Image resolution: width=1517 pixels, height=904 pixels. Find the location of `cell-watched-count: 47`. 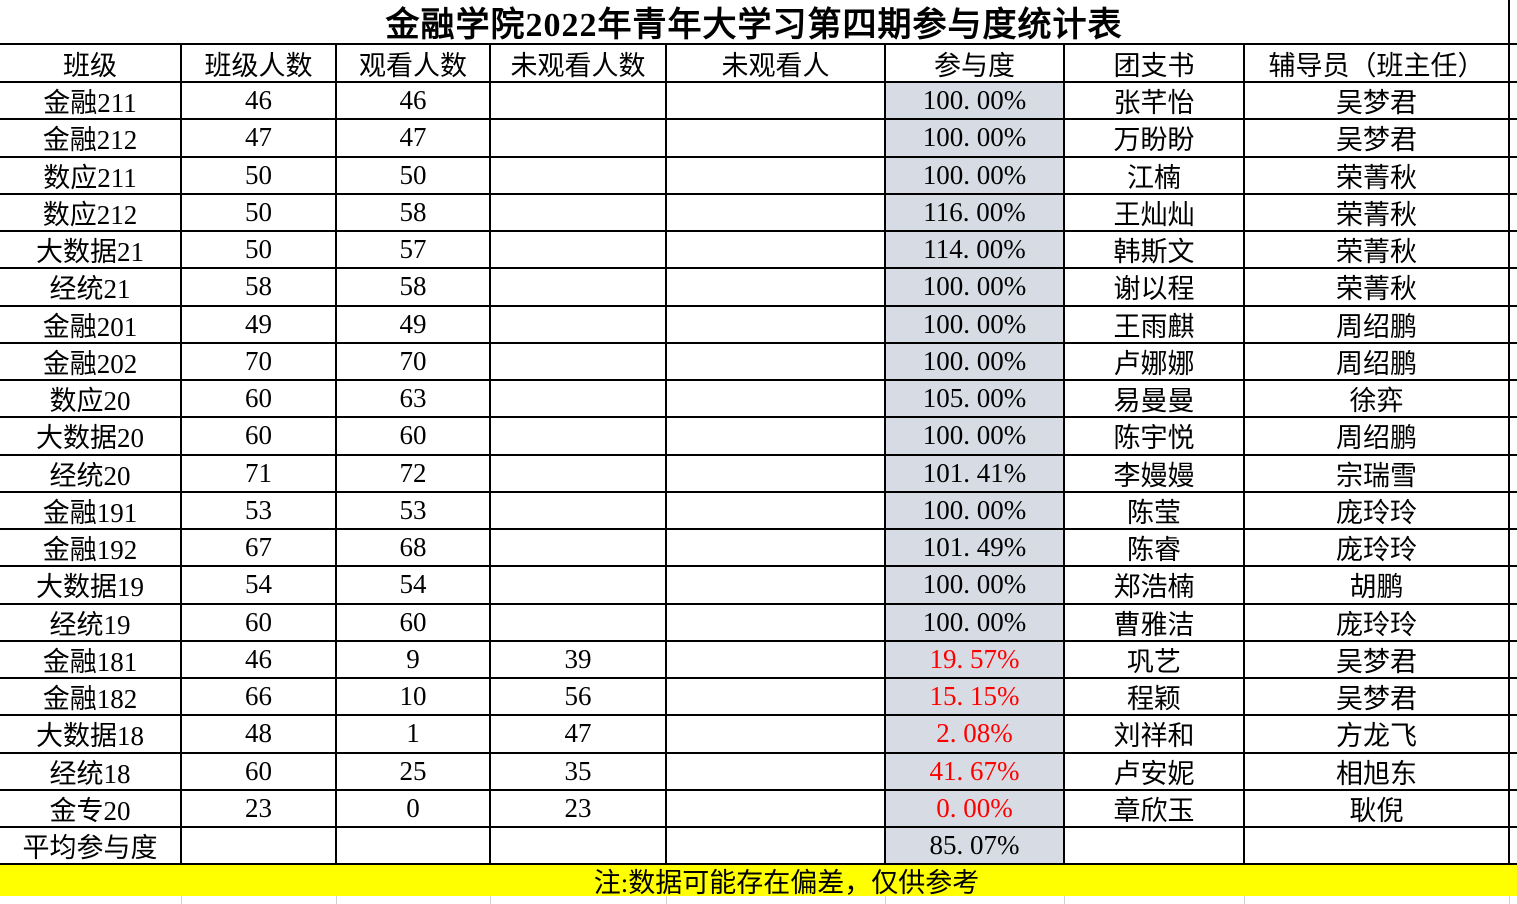

cell-watched-count: 47 is located at coordinates (414, 138).